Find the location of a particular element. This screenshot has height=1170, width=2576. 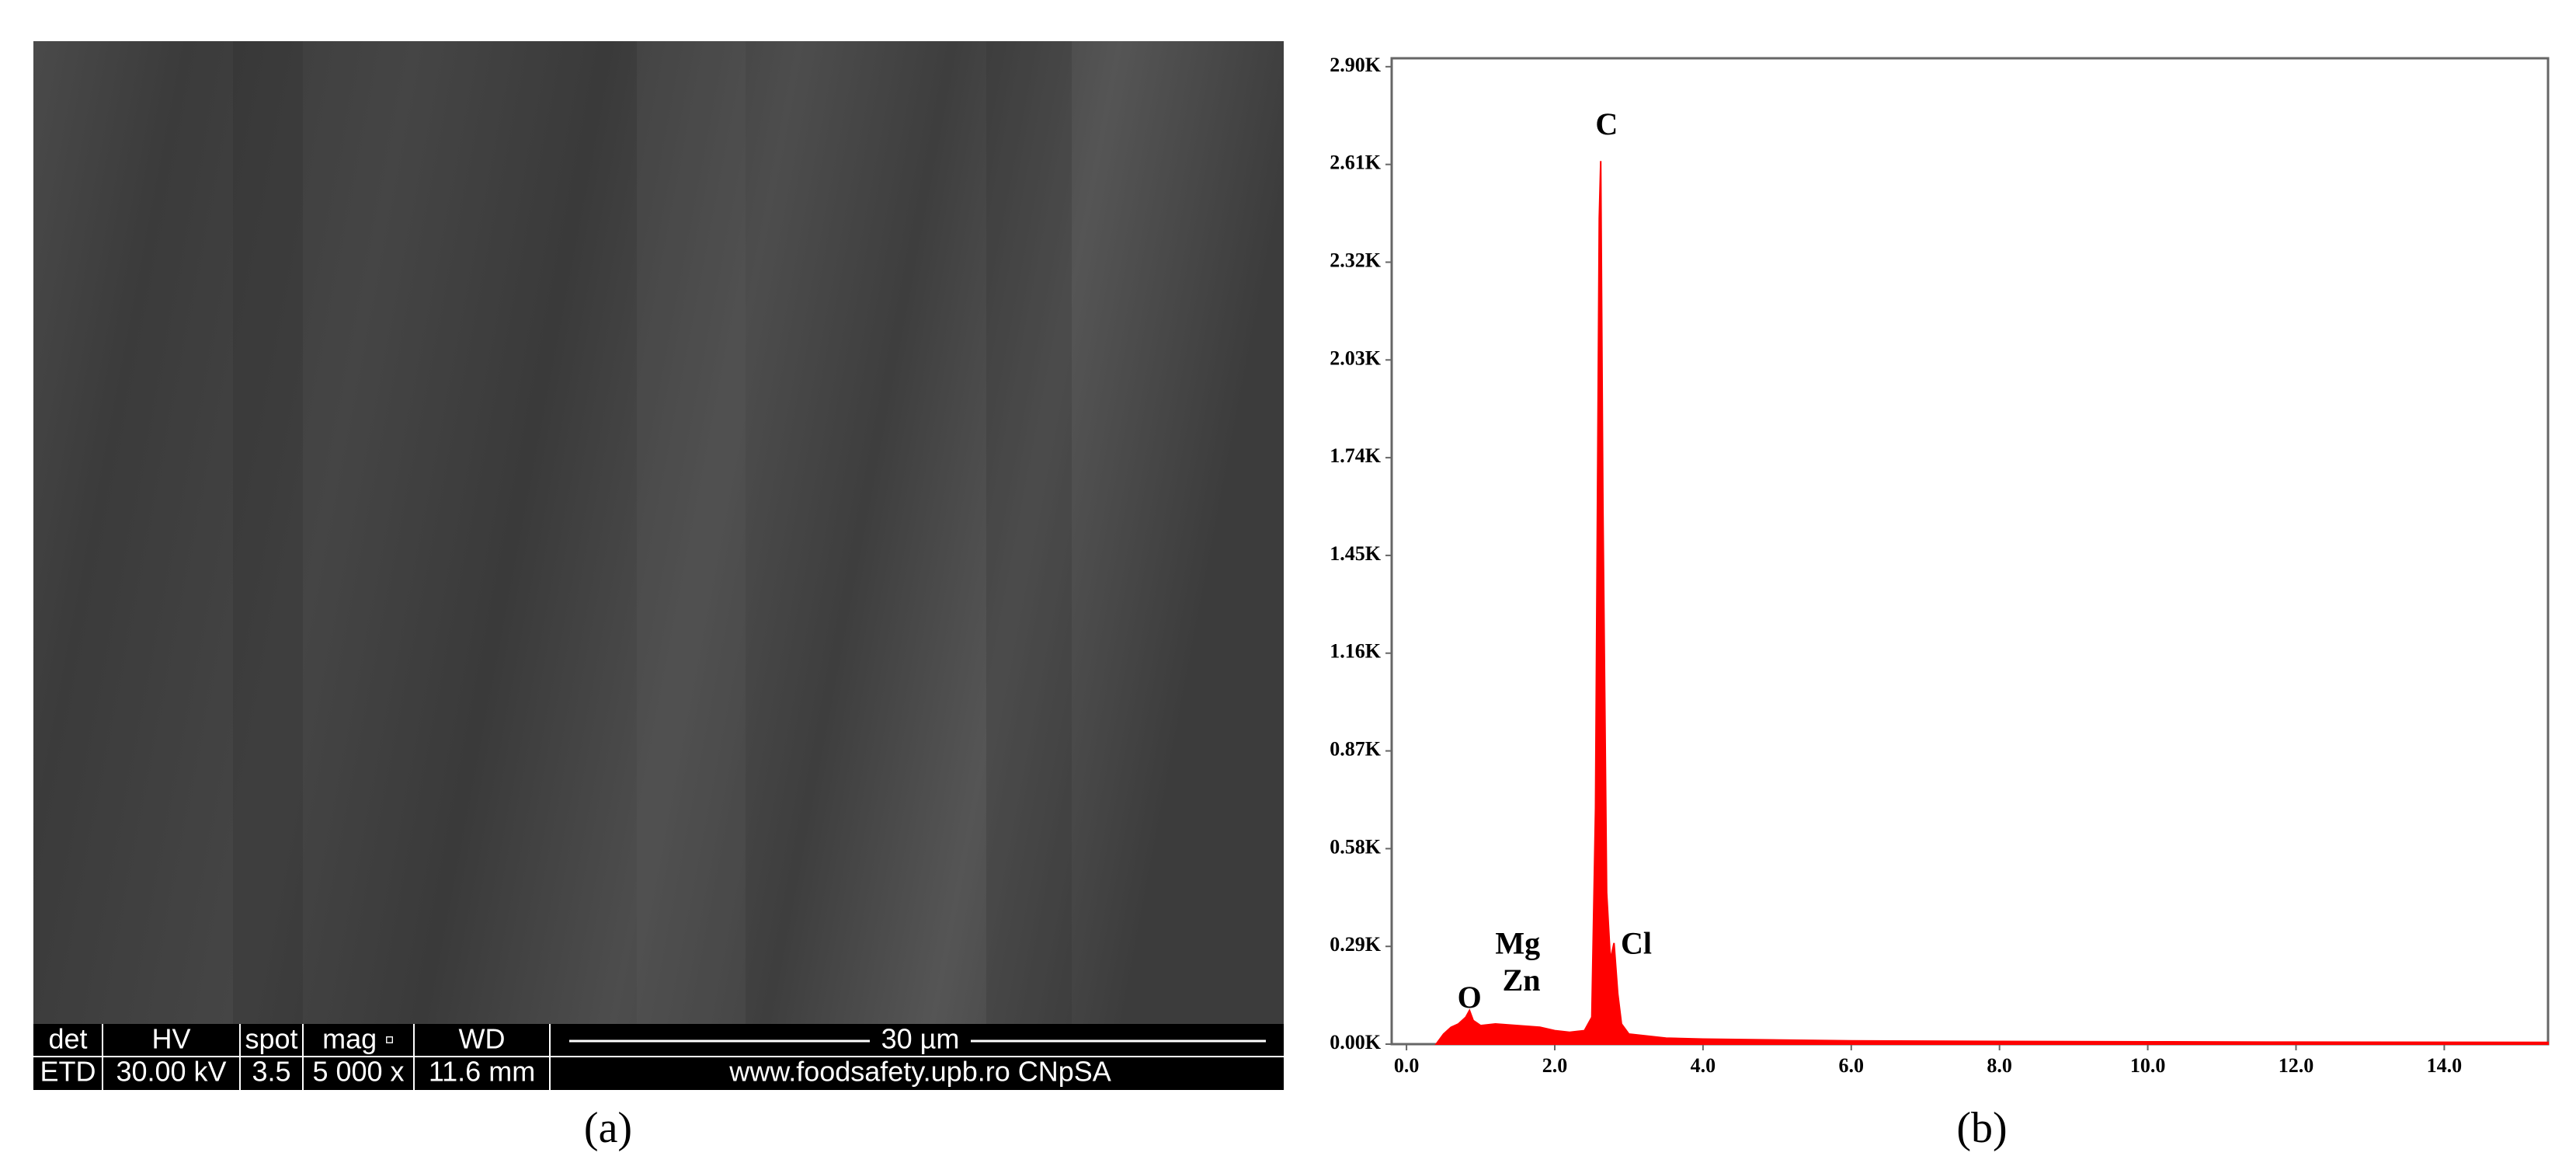

y-tick-label: 2.32K is located at coordinates (1356, 260).